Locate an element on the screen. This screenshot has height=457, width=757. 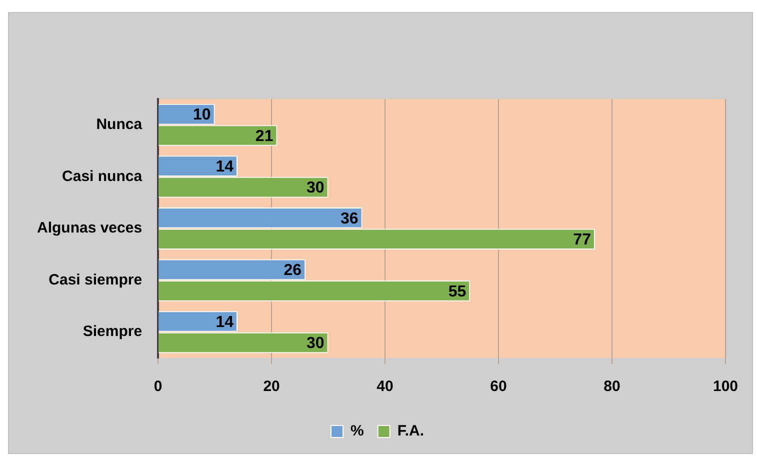
y-tick-label: Casi nunca is located at coordinates (102, 176).